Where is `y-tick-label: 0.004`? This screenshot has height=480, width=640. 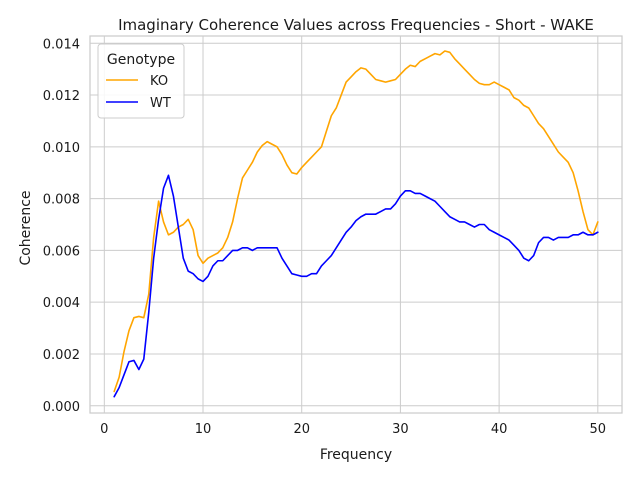 y-tick-label: 0.004 is located at coordinates (61, 303).